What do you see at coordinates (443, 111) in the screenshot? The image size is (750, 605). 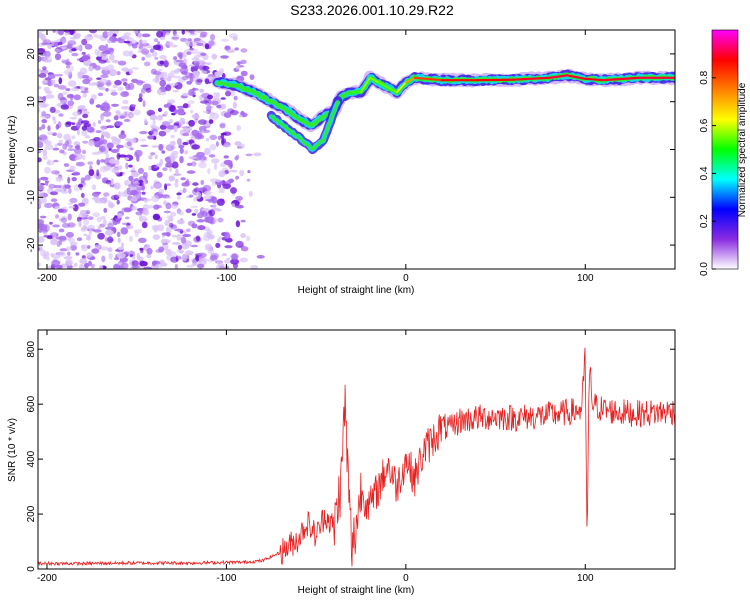 I see `spectrogram-tone-ridge` at bounding box center [443, 111].